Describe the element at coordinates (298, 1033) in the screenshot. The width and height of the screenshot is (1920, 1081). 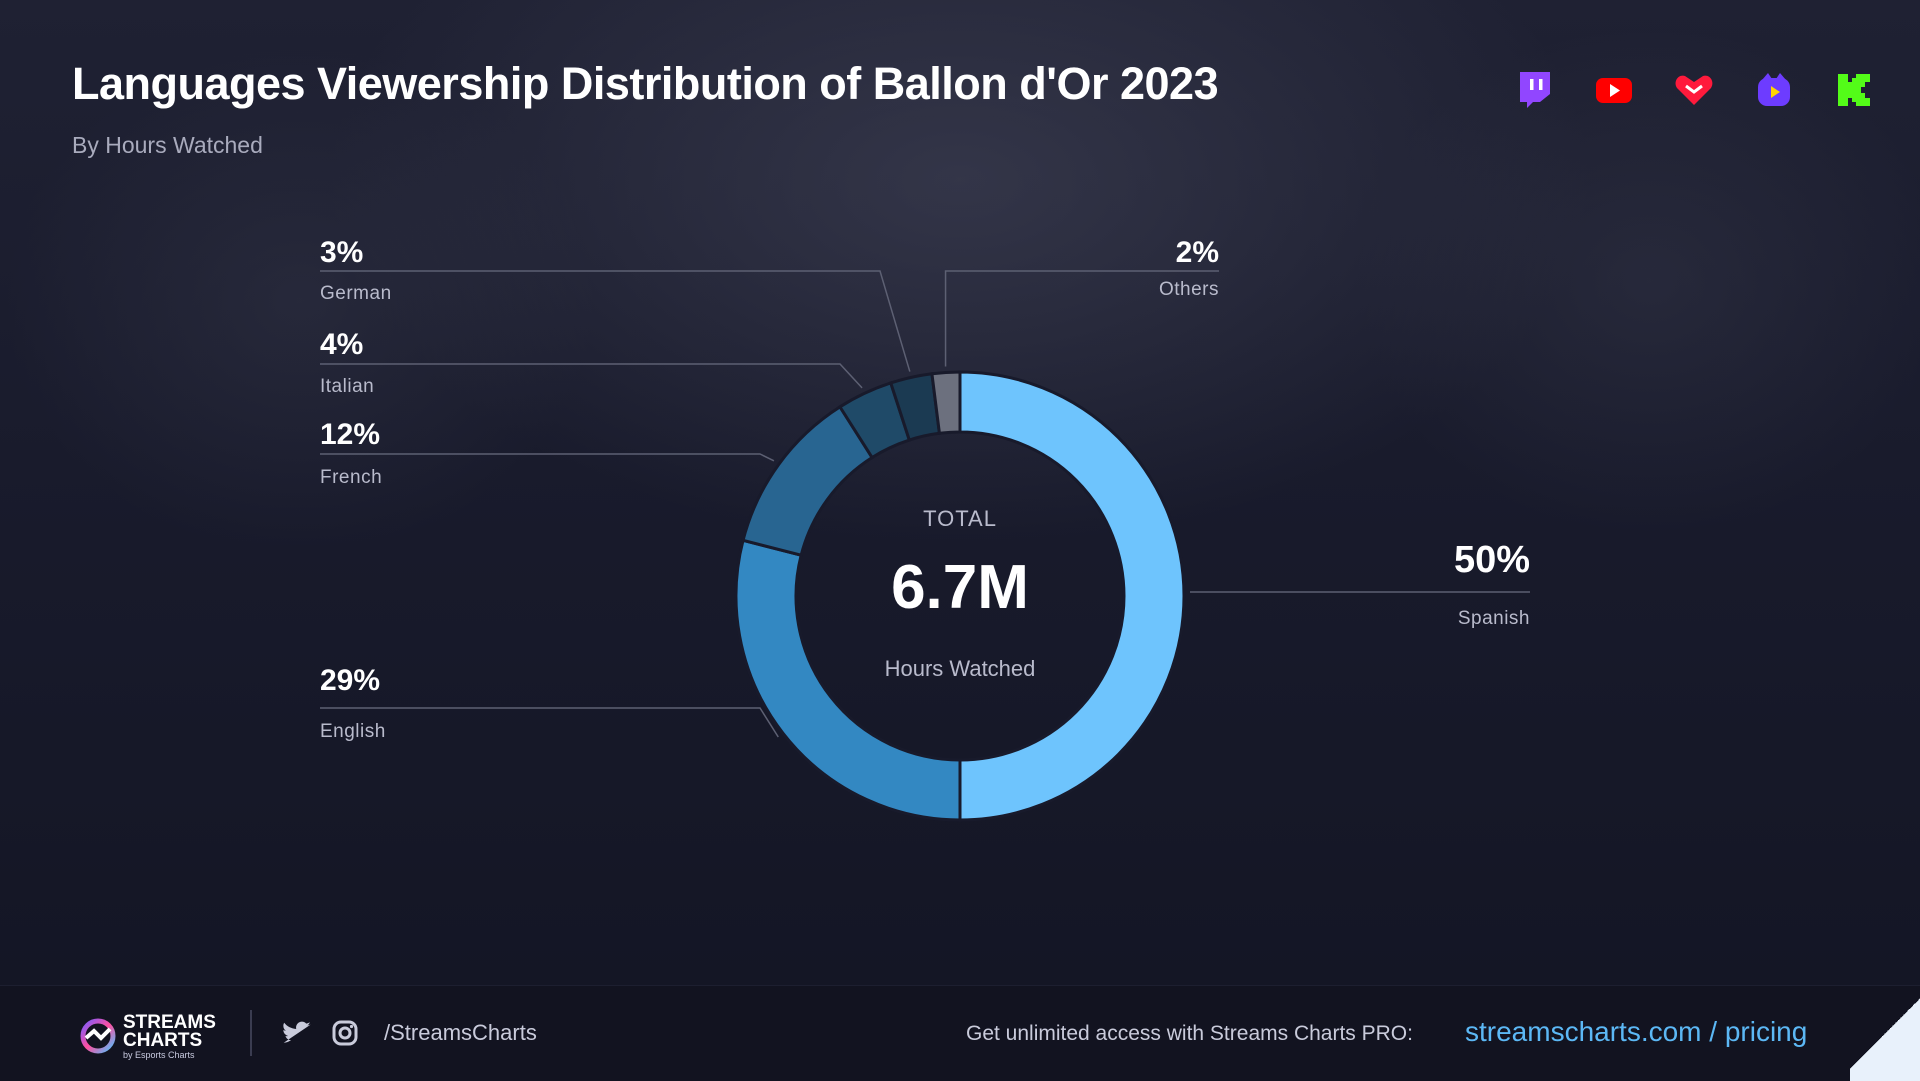
I see `twitter-icon` at that location.